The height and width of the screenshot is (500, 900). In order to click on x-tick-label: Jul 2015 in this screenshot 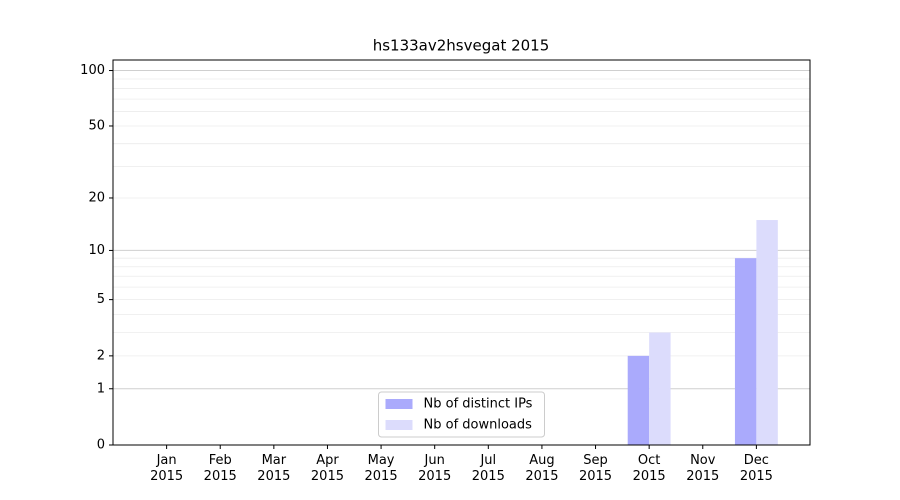, I will do `click(488, 468)`.